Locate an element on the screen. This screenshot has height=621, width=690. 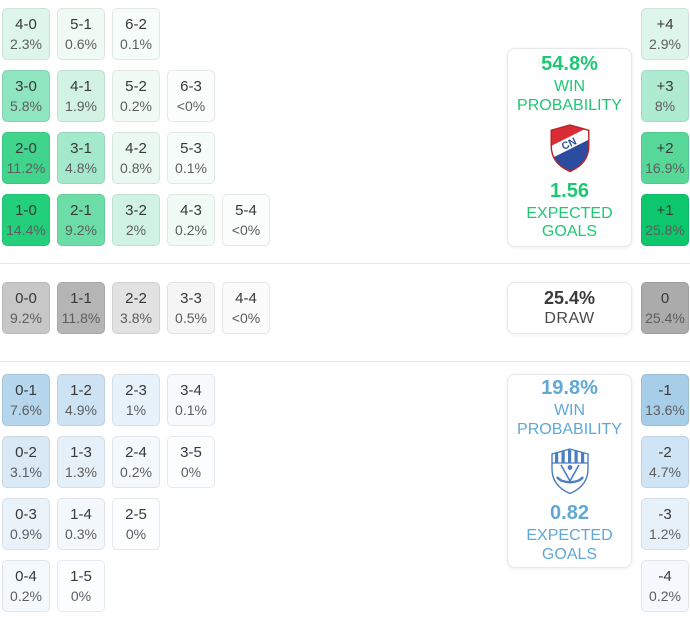
cell-score: 3-2 is located at coordinates (136, 211).